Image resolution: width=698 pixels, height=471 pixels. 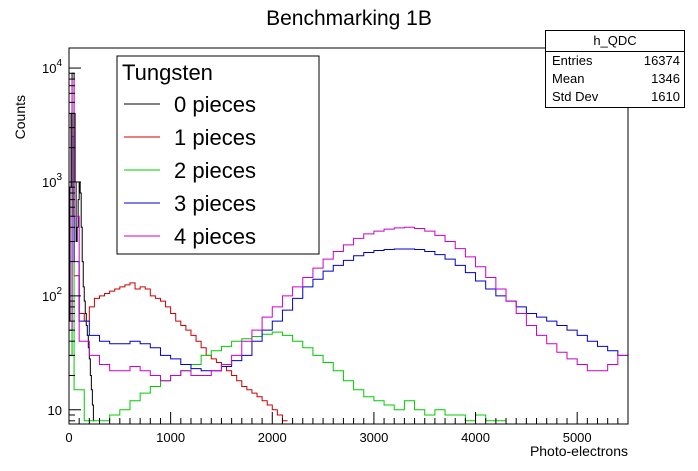 I want to click on legend-entry-label: 0 pieces, so click(x=215, y=104).